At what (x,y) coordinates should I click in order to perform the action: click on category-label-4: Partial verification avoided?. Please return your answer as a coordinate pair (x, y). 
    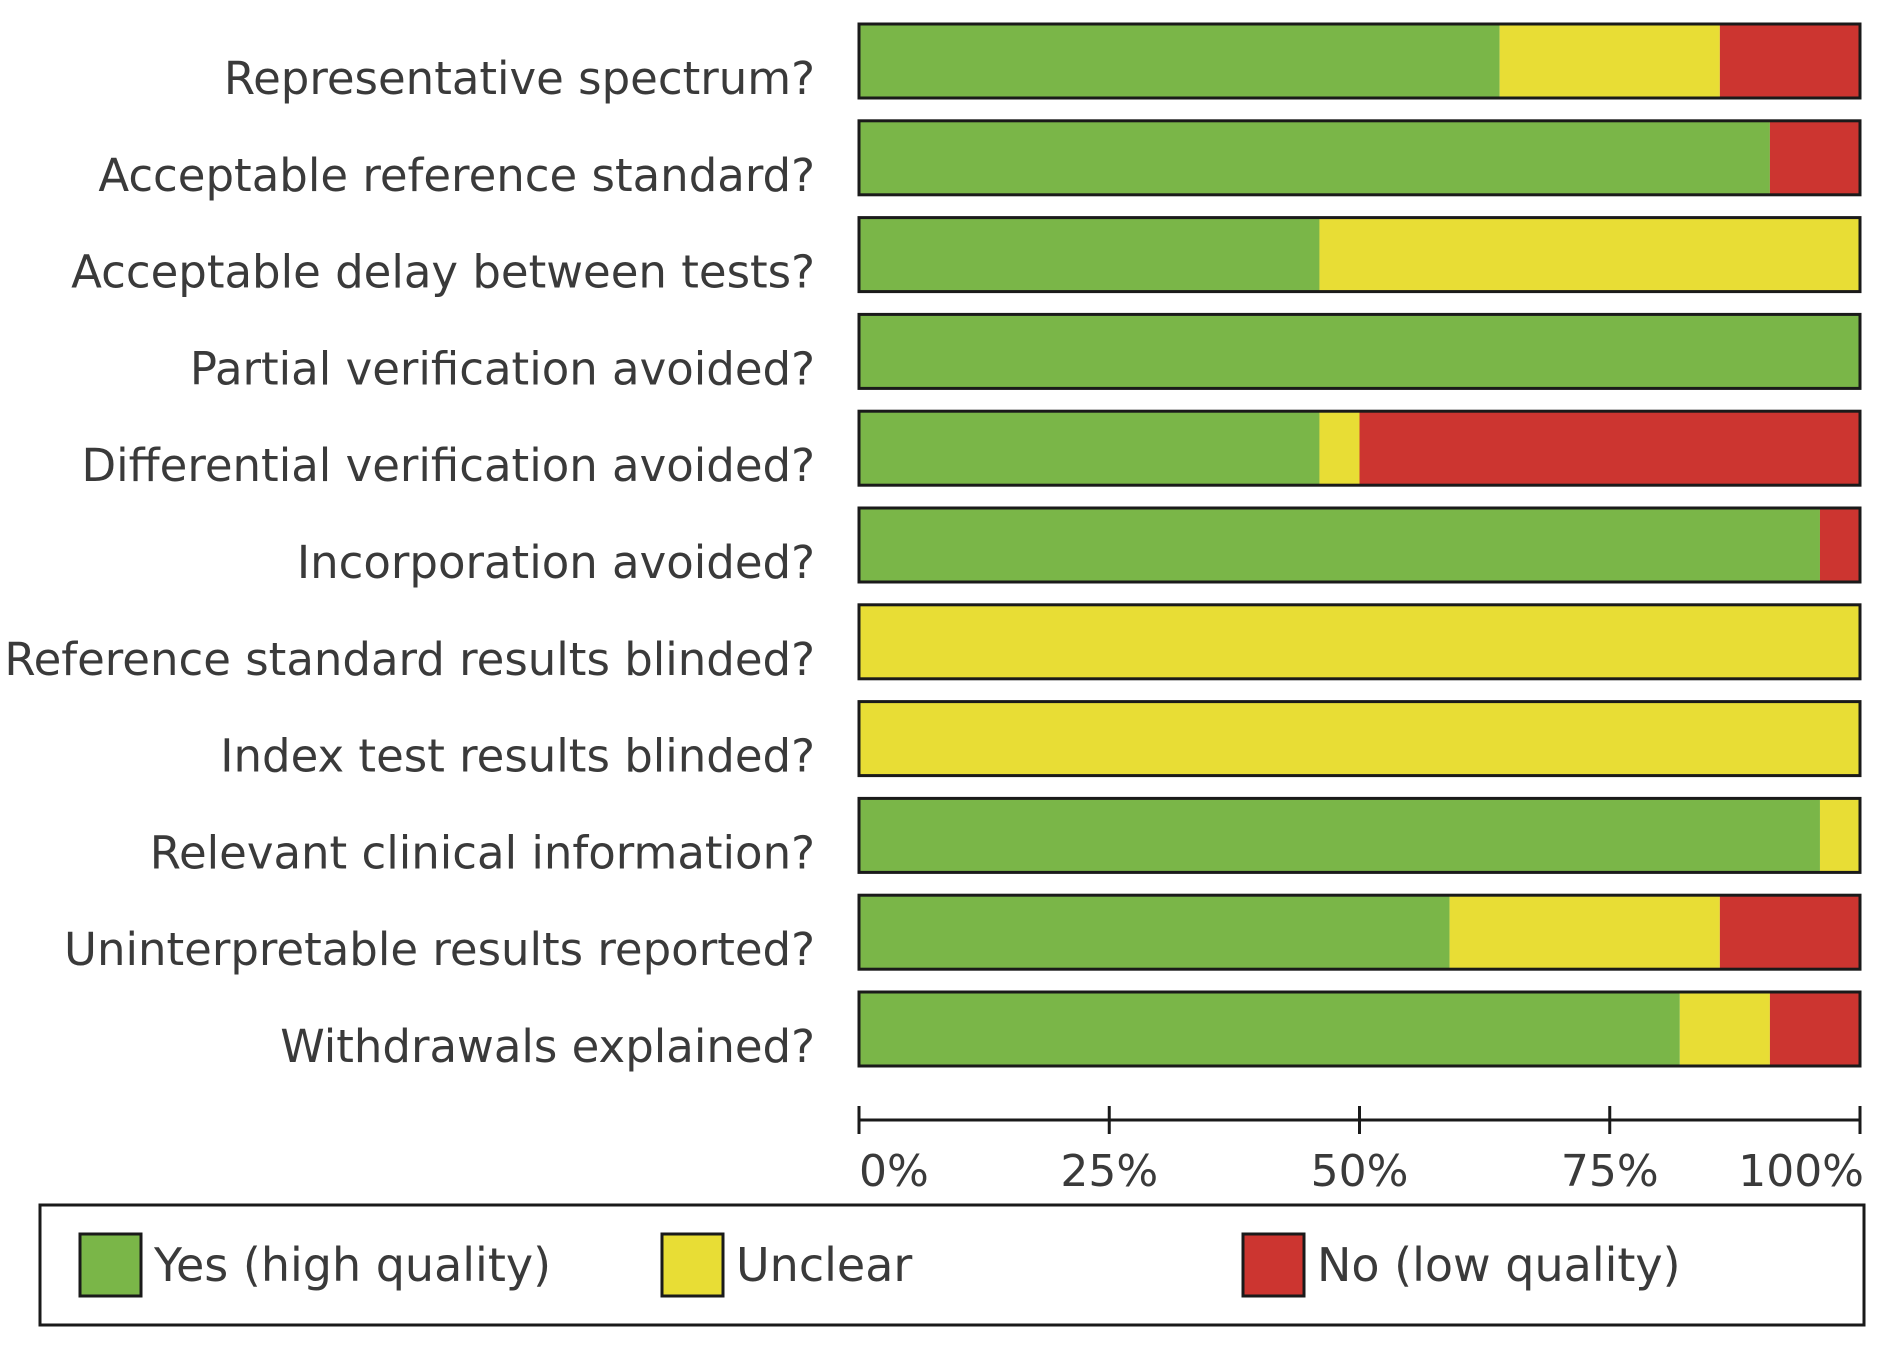
    Looking at the image, I should click on (502, 368).